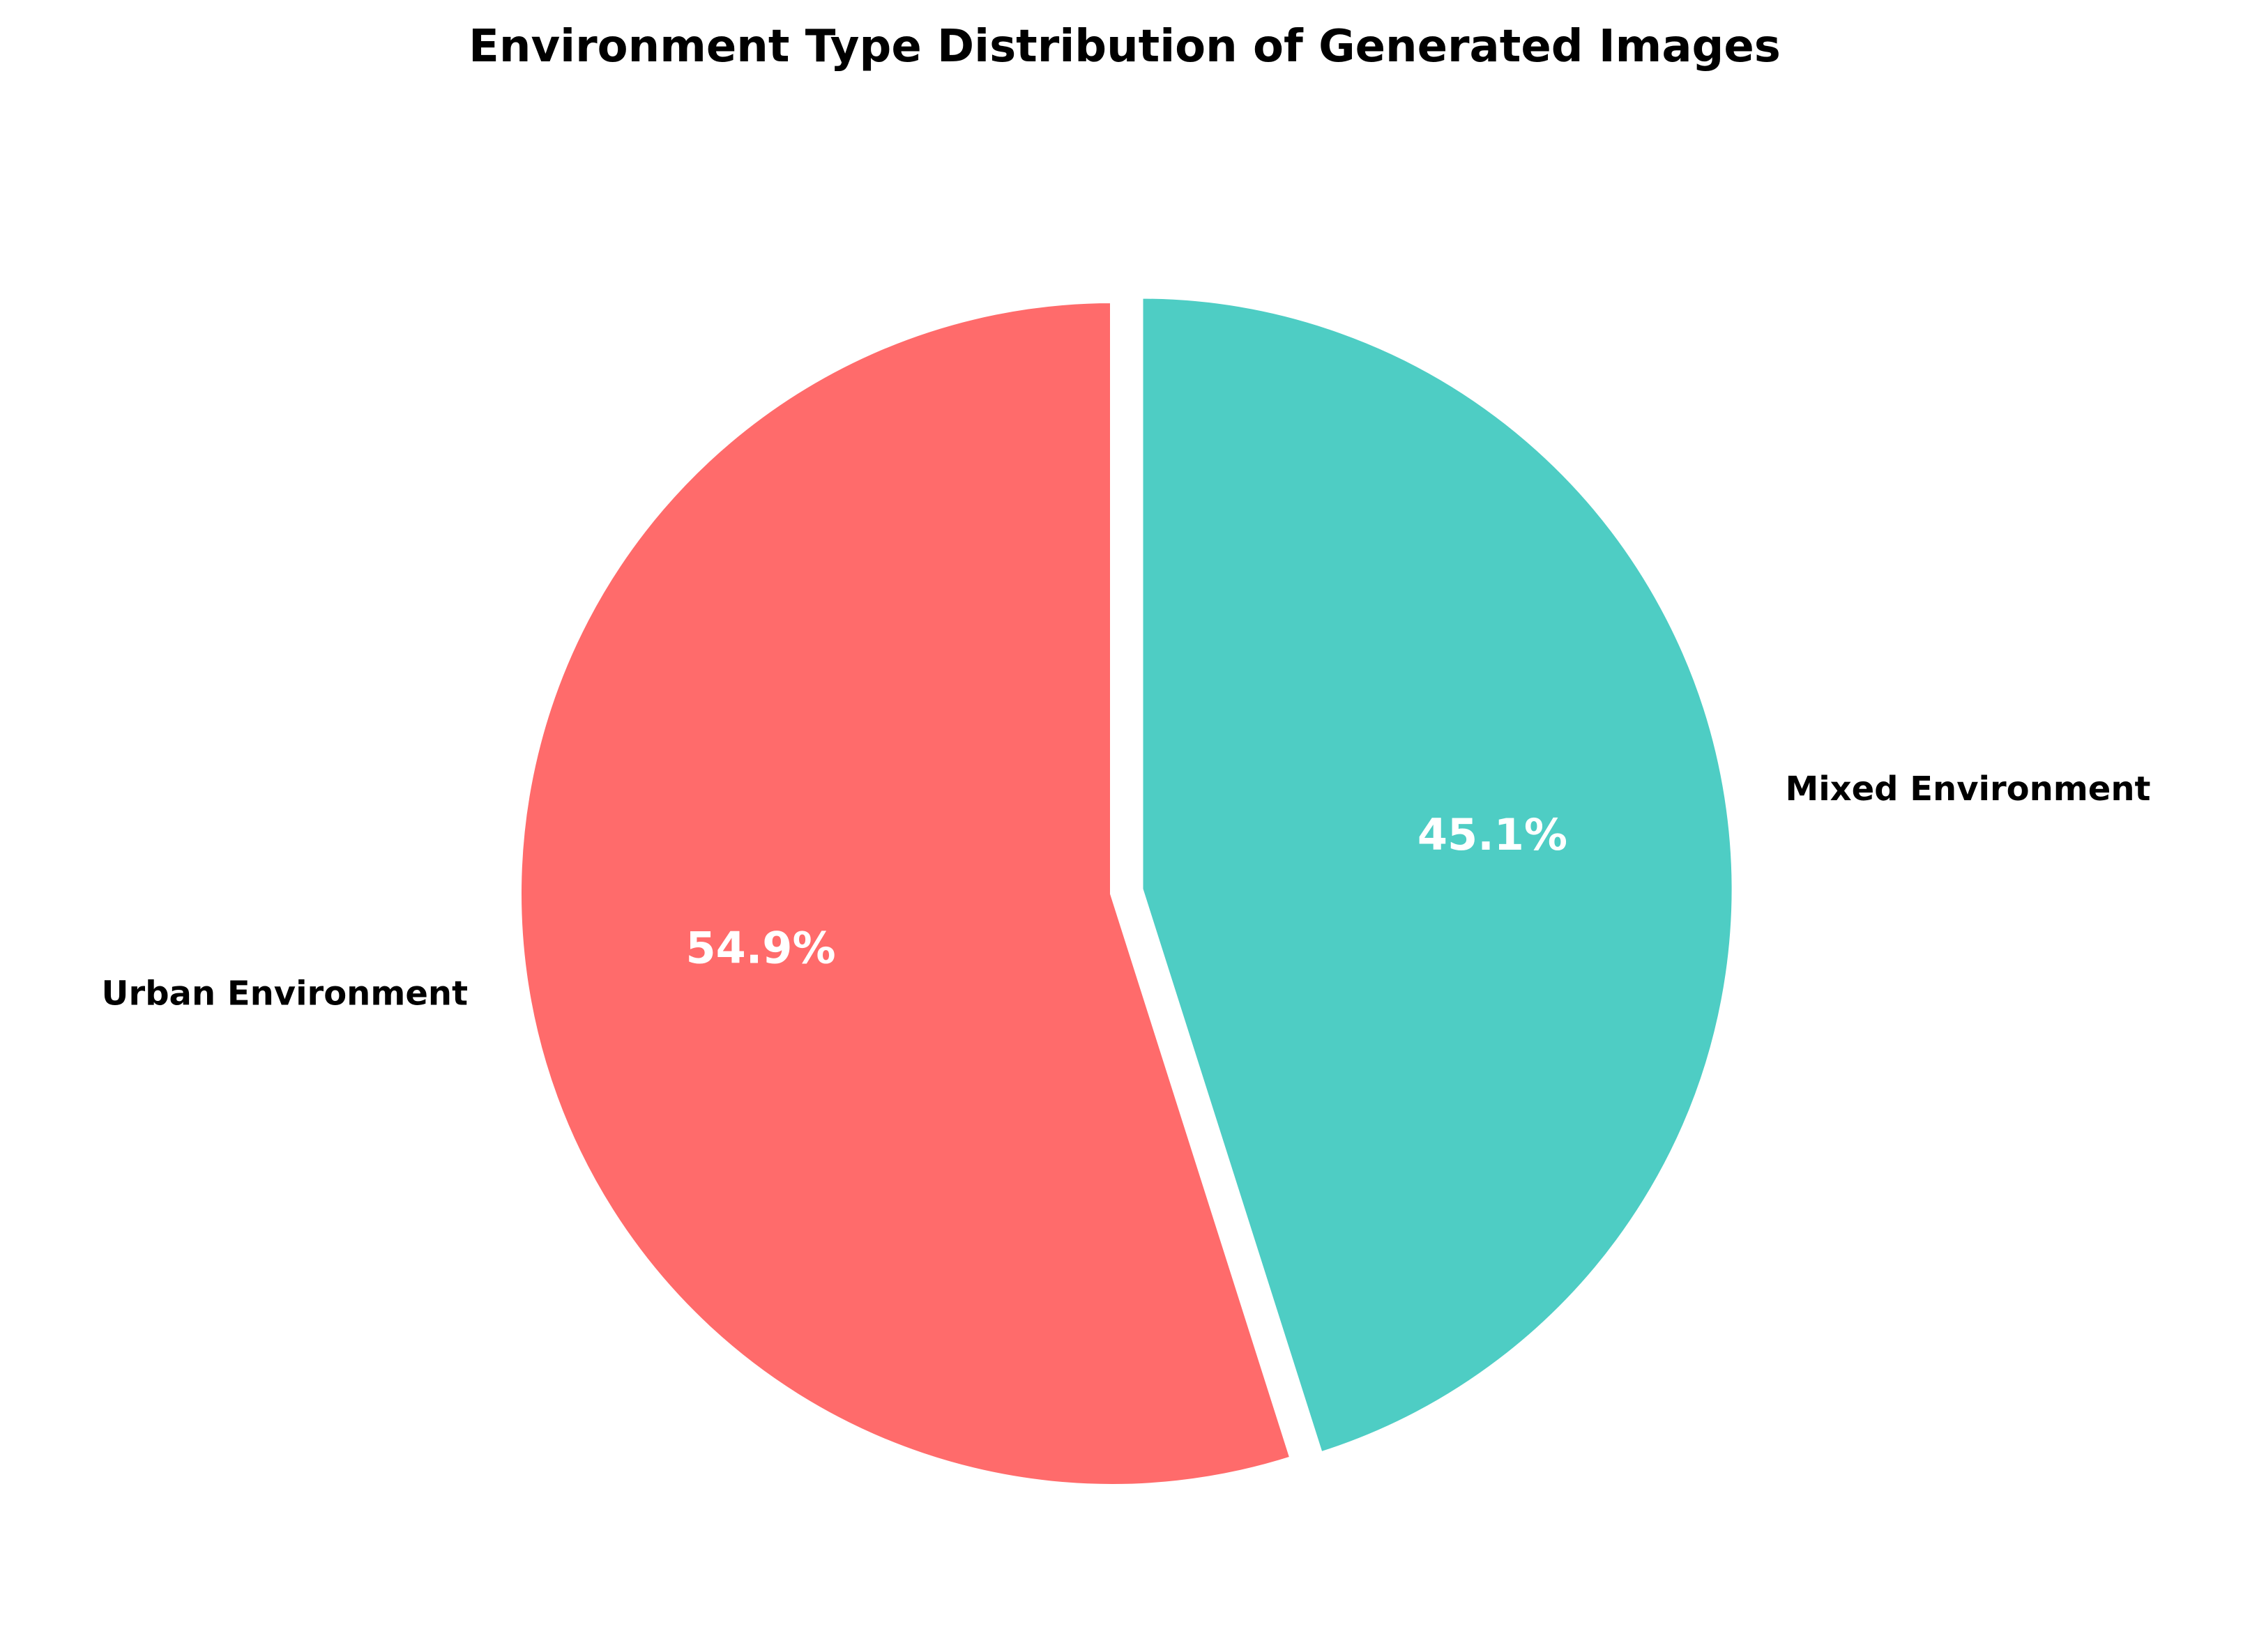 This screenshot has height=1652, width=2250. Describe the element at coordinates (760, 948) in the screenshot. I see `pct-label-urban-environment: 54.9%` at that location.